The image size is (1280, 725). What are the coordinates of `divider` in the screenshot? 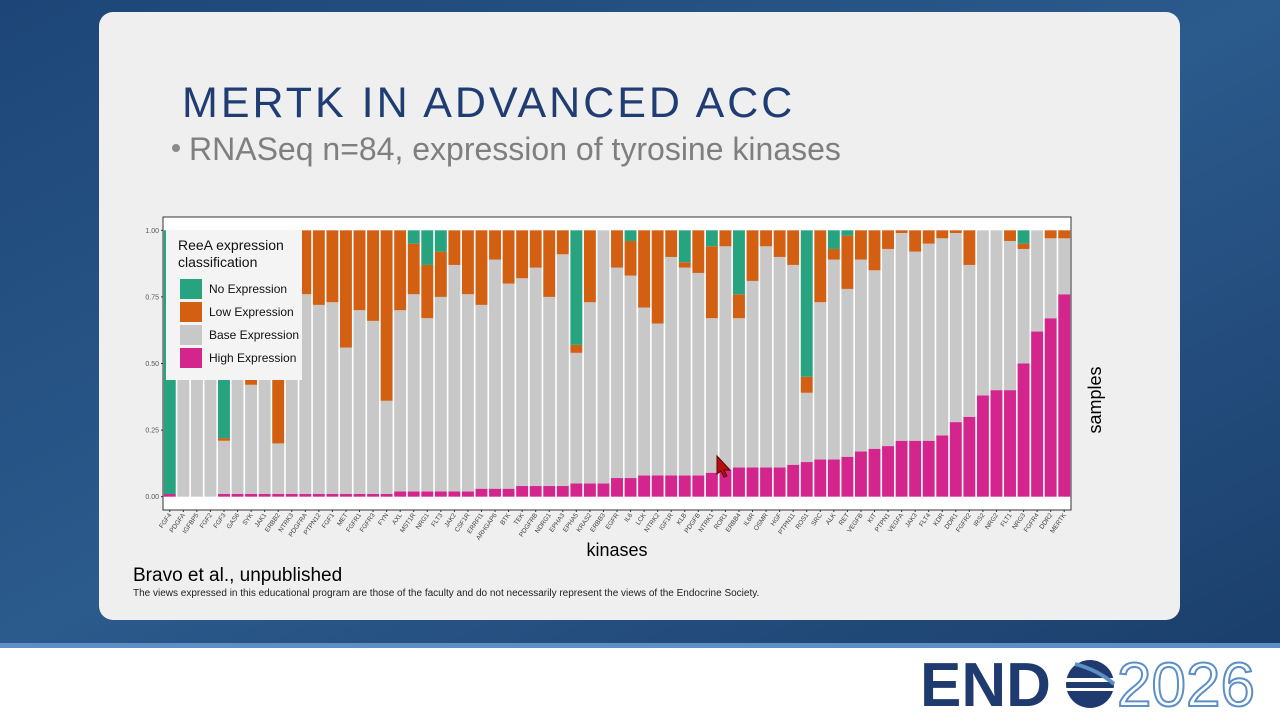 It's located at (640, 645).